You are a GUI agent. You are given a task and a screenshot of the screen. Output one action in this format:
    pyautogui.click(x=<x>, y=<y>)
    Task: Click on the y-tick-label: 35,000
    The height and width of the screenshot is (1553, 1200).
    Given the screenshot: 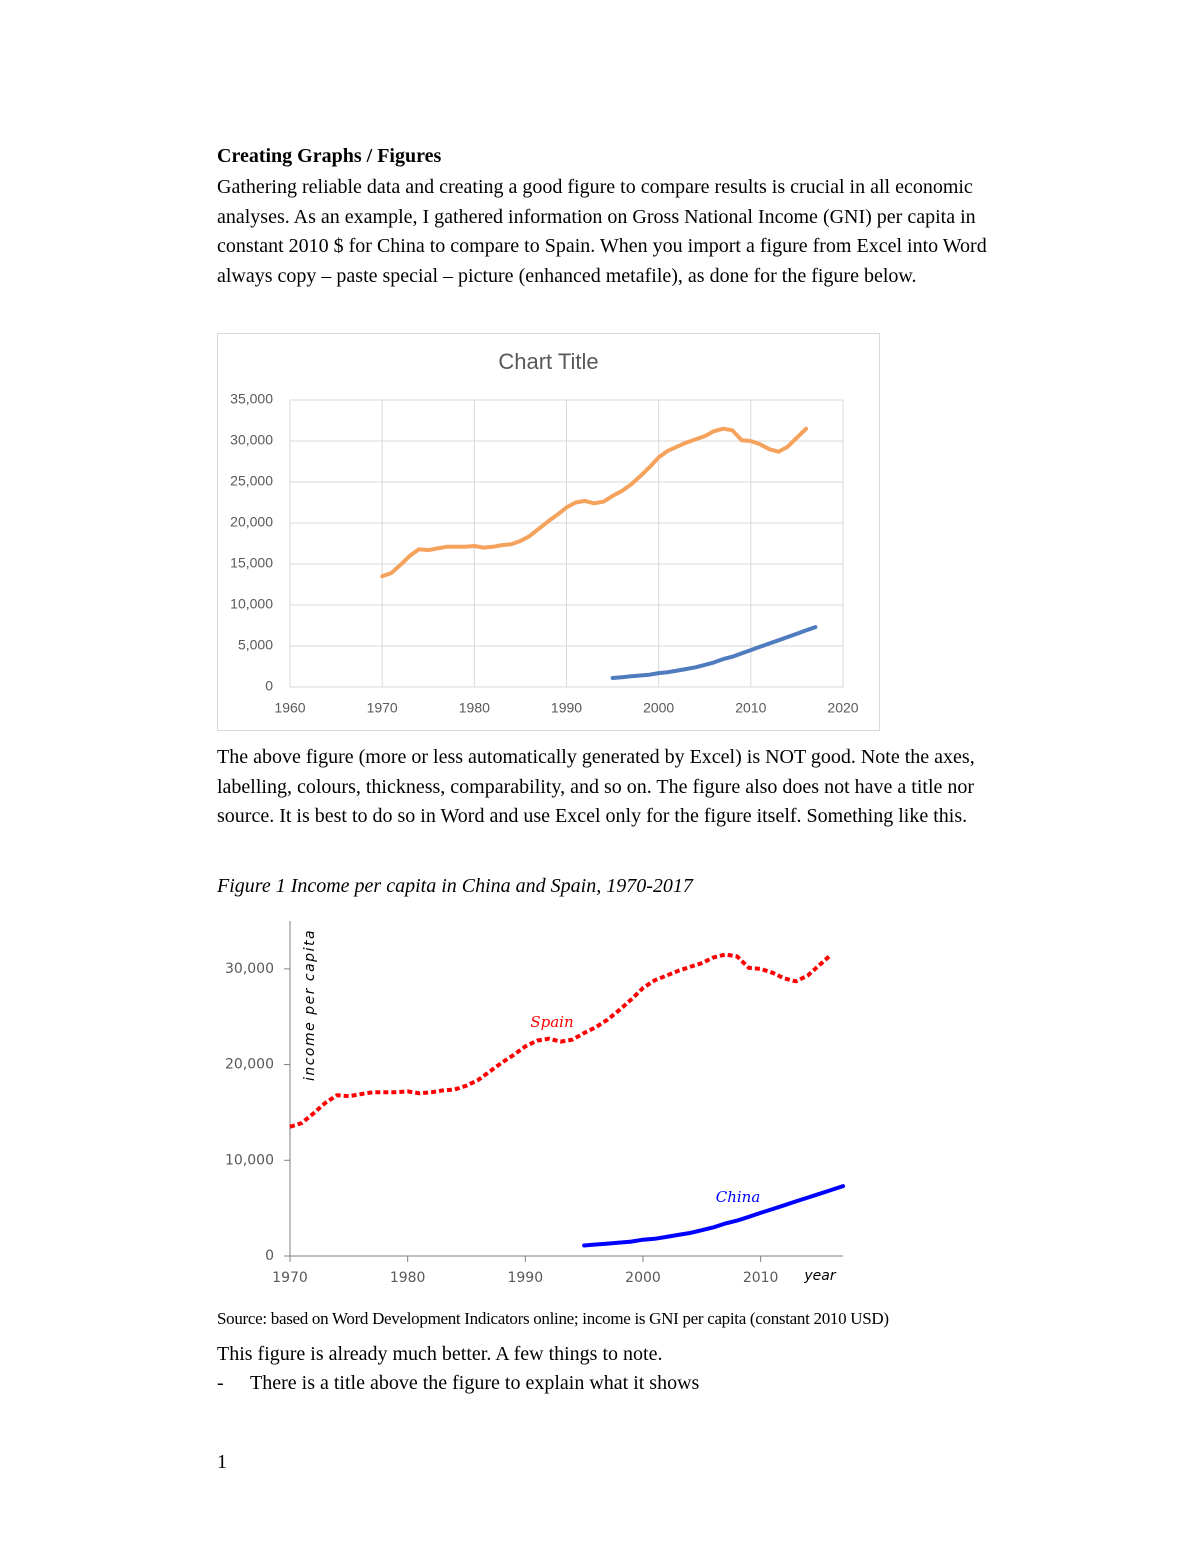 What is the action you would take?
    pyautogui.click(x=251, y=399)
    